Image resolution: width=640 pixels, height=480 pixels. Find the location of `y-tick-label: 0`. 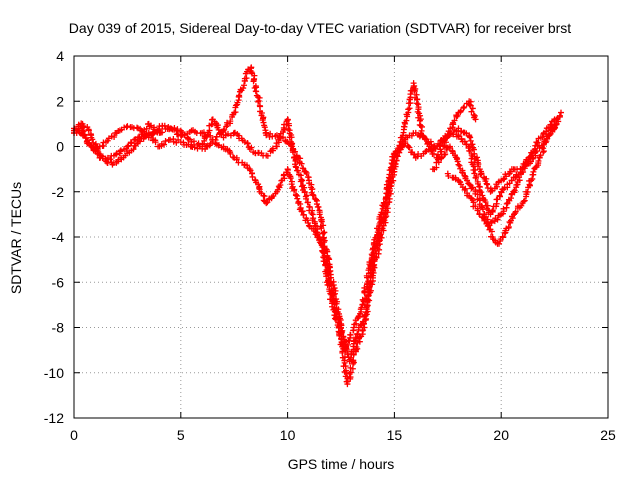

y-tick-label: 0 is located at coordinates (60, 147).